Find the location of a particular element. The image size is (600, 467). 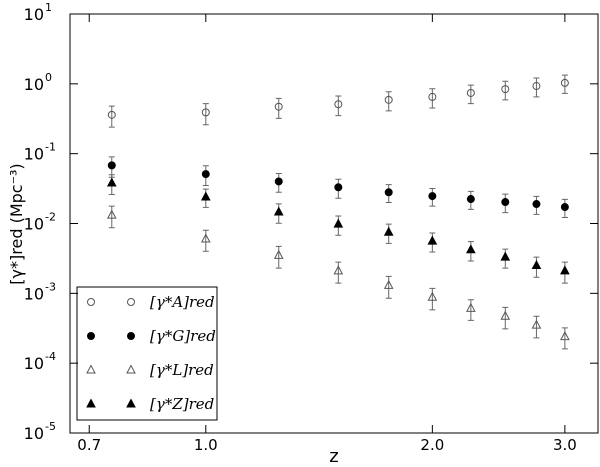

y-tick-exponent: -4 is located at coordinates (50, 356).